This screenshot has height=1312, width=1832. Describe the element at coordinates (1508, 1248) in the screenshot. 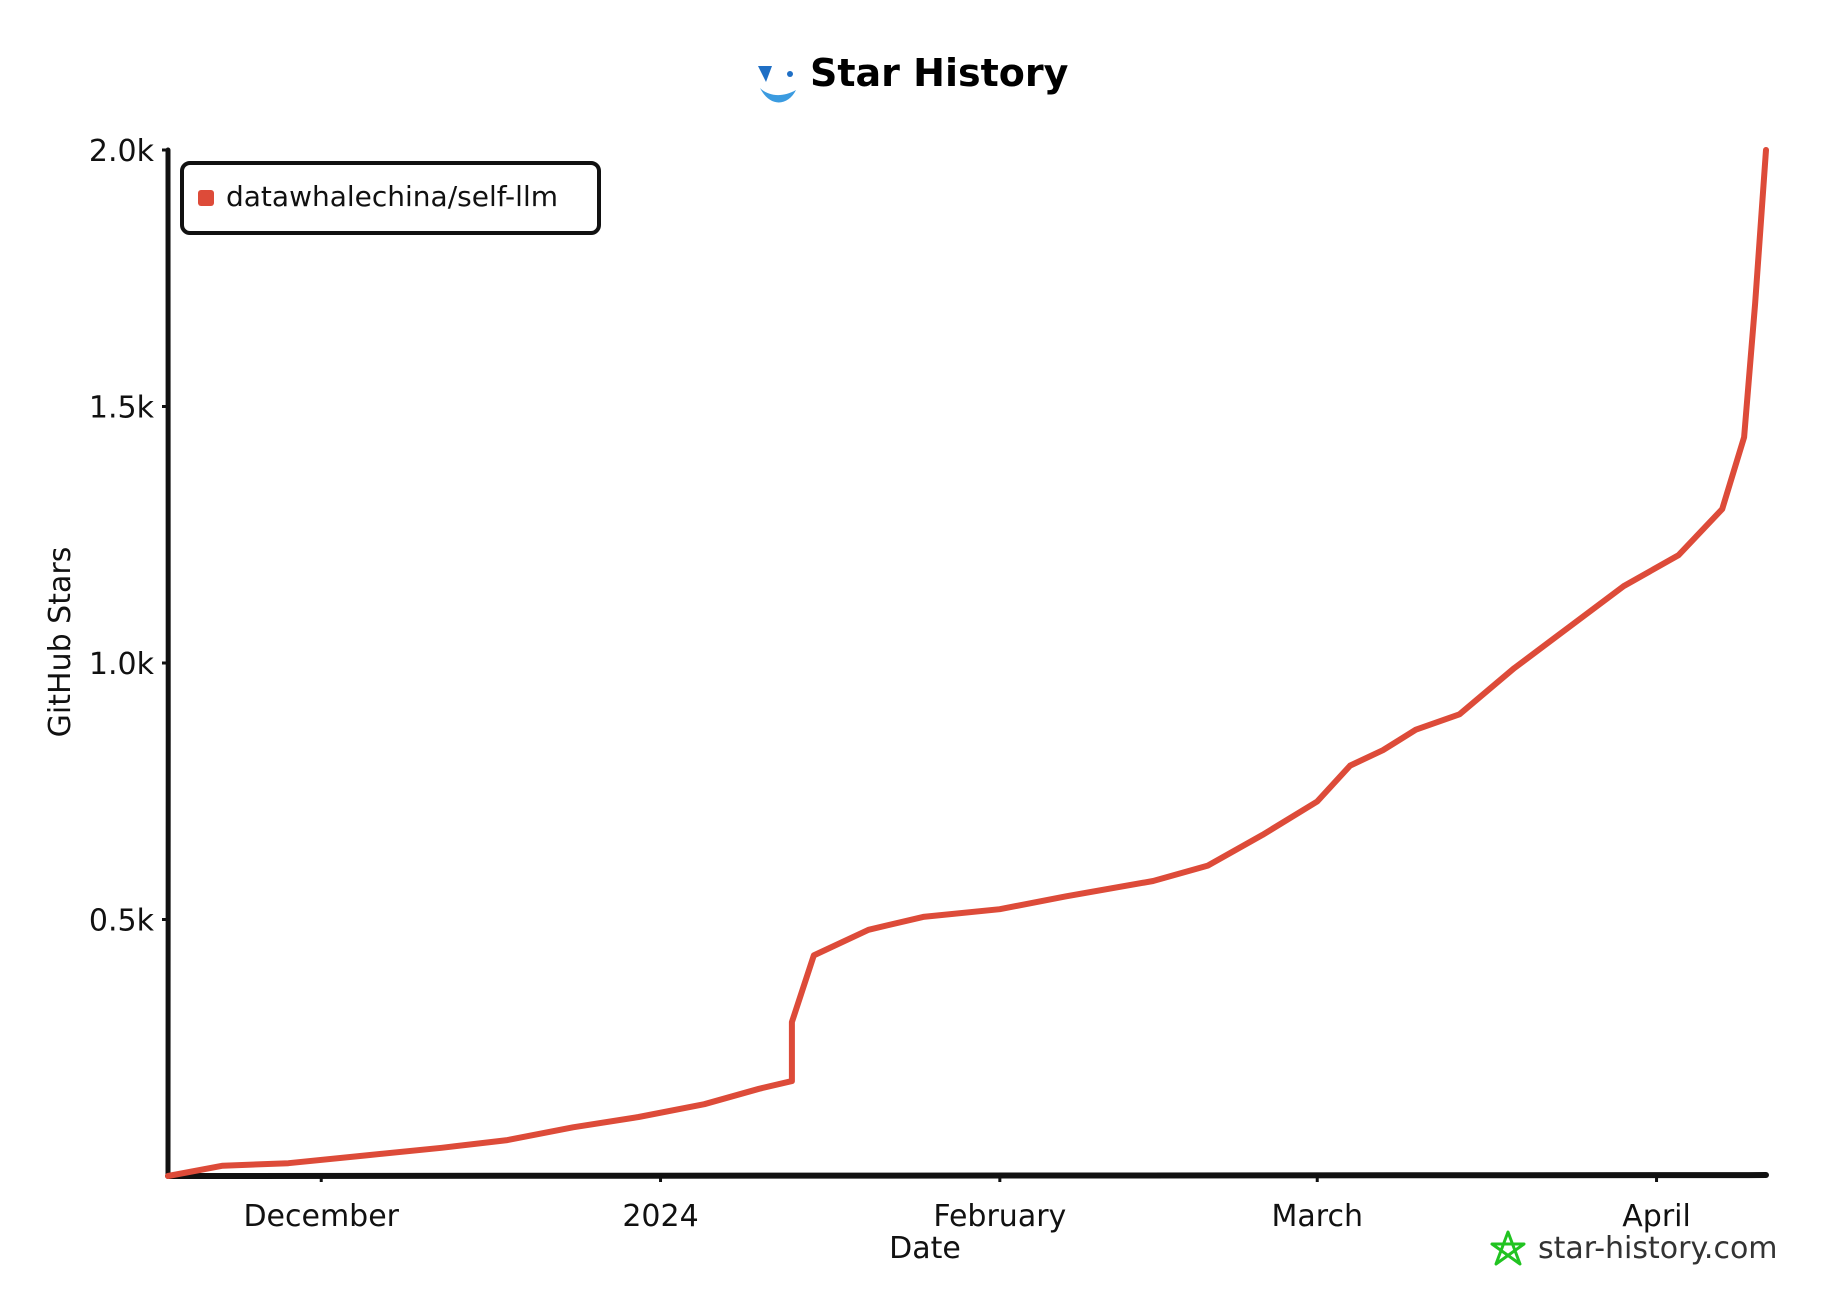

I see `star-icon` at that location.